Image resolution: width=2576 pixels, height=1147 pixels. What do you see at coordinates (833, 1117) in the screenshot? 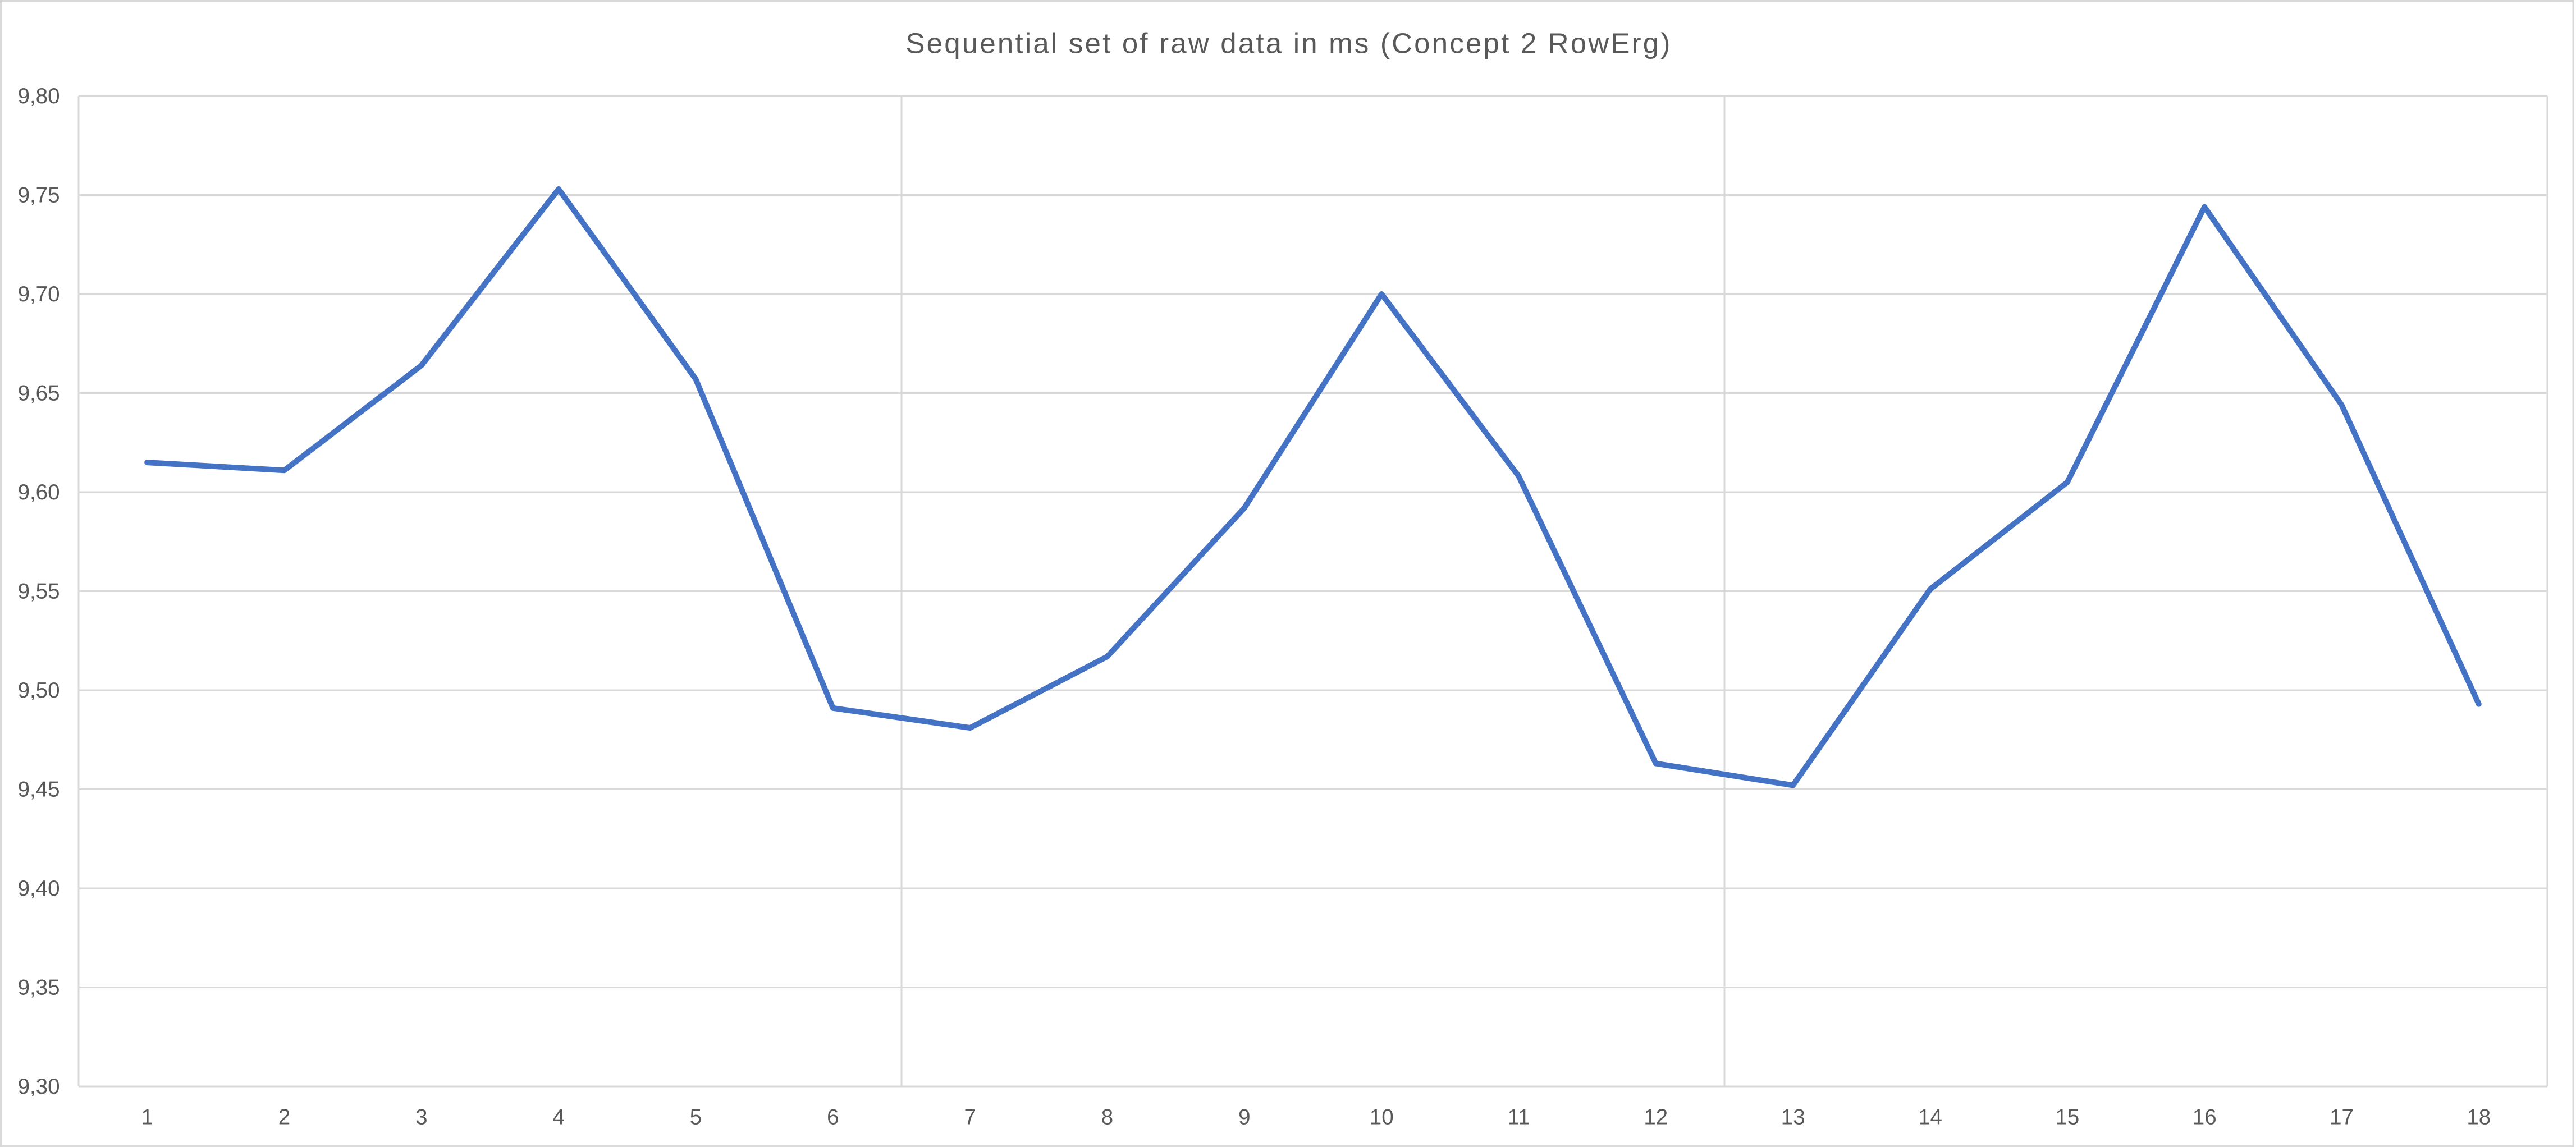
I see `svg-text: 6` at bounding box center [833, 1117].